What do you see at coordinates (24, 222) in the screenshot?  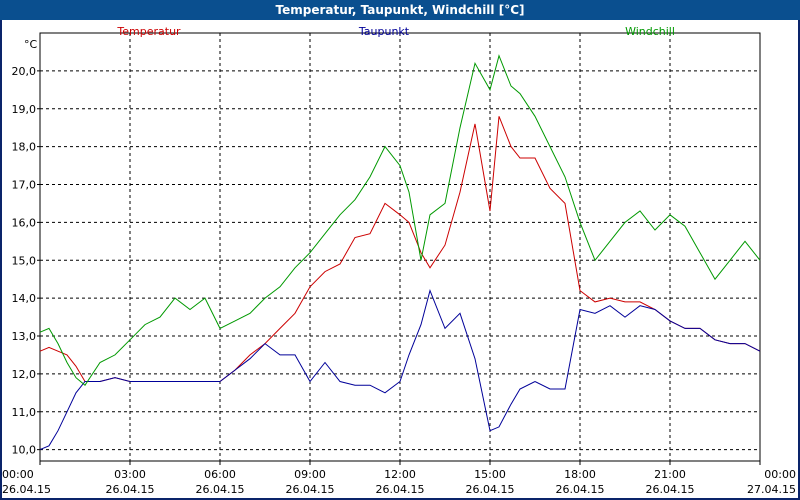 I see `y-tick-label: 16,0` at bounding box center [24, 222].